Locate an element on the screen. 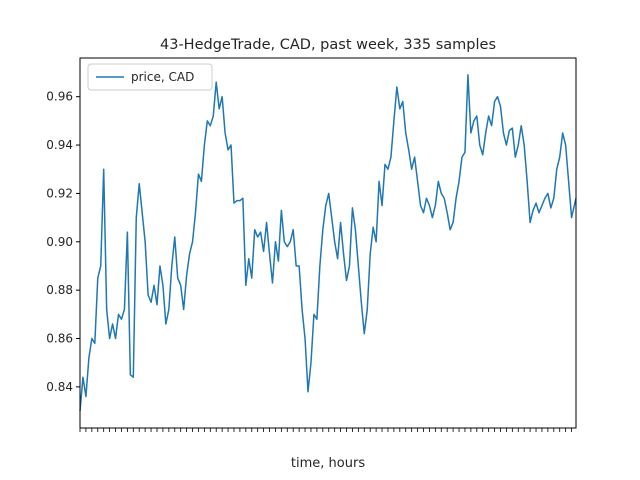 The height and width of the screenshot is (480, 640). y-tick-label: 0.86 is located at coordinates (59, 339).